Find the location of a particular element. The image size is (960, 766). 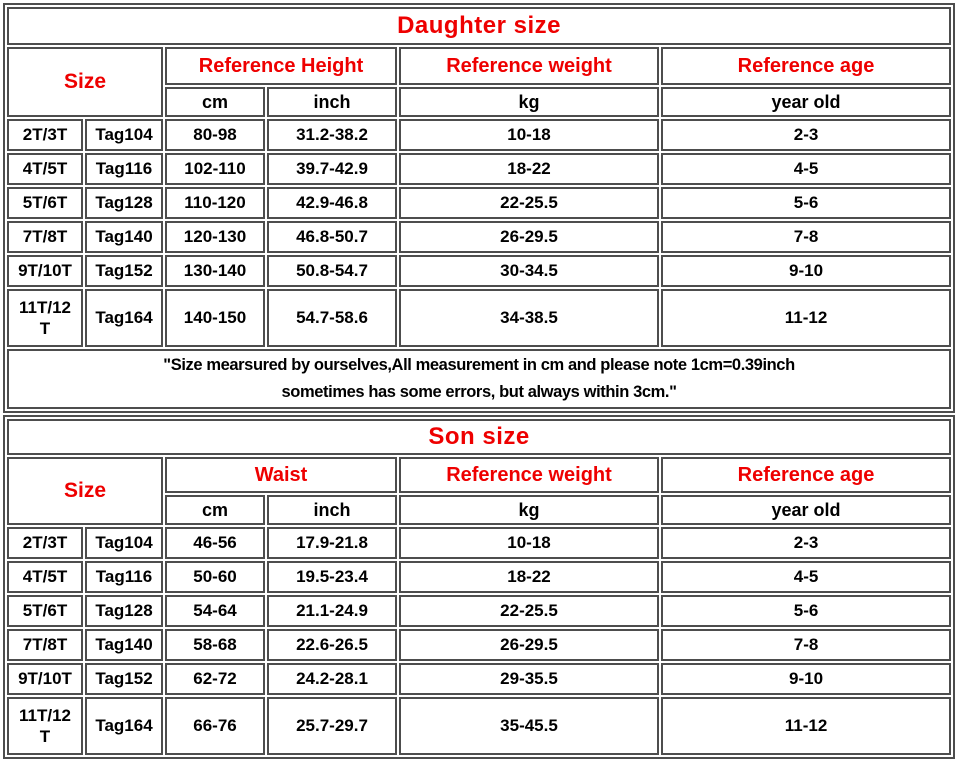

daughter-title-row: Daughter size is located at coordinates (479, 26).